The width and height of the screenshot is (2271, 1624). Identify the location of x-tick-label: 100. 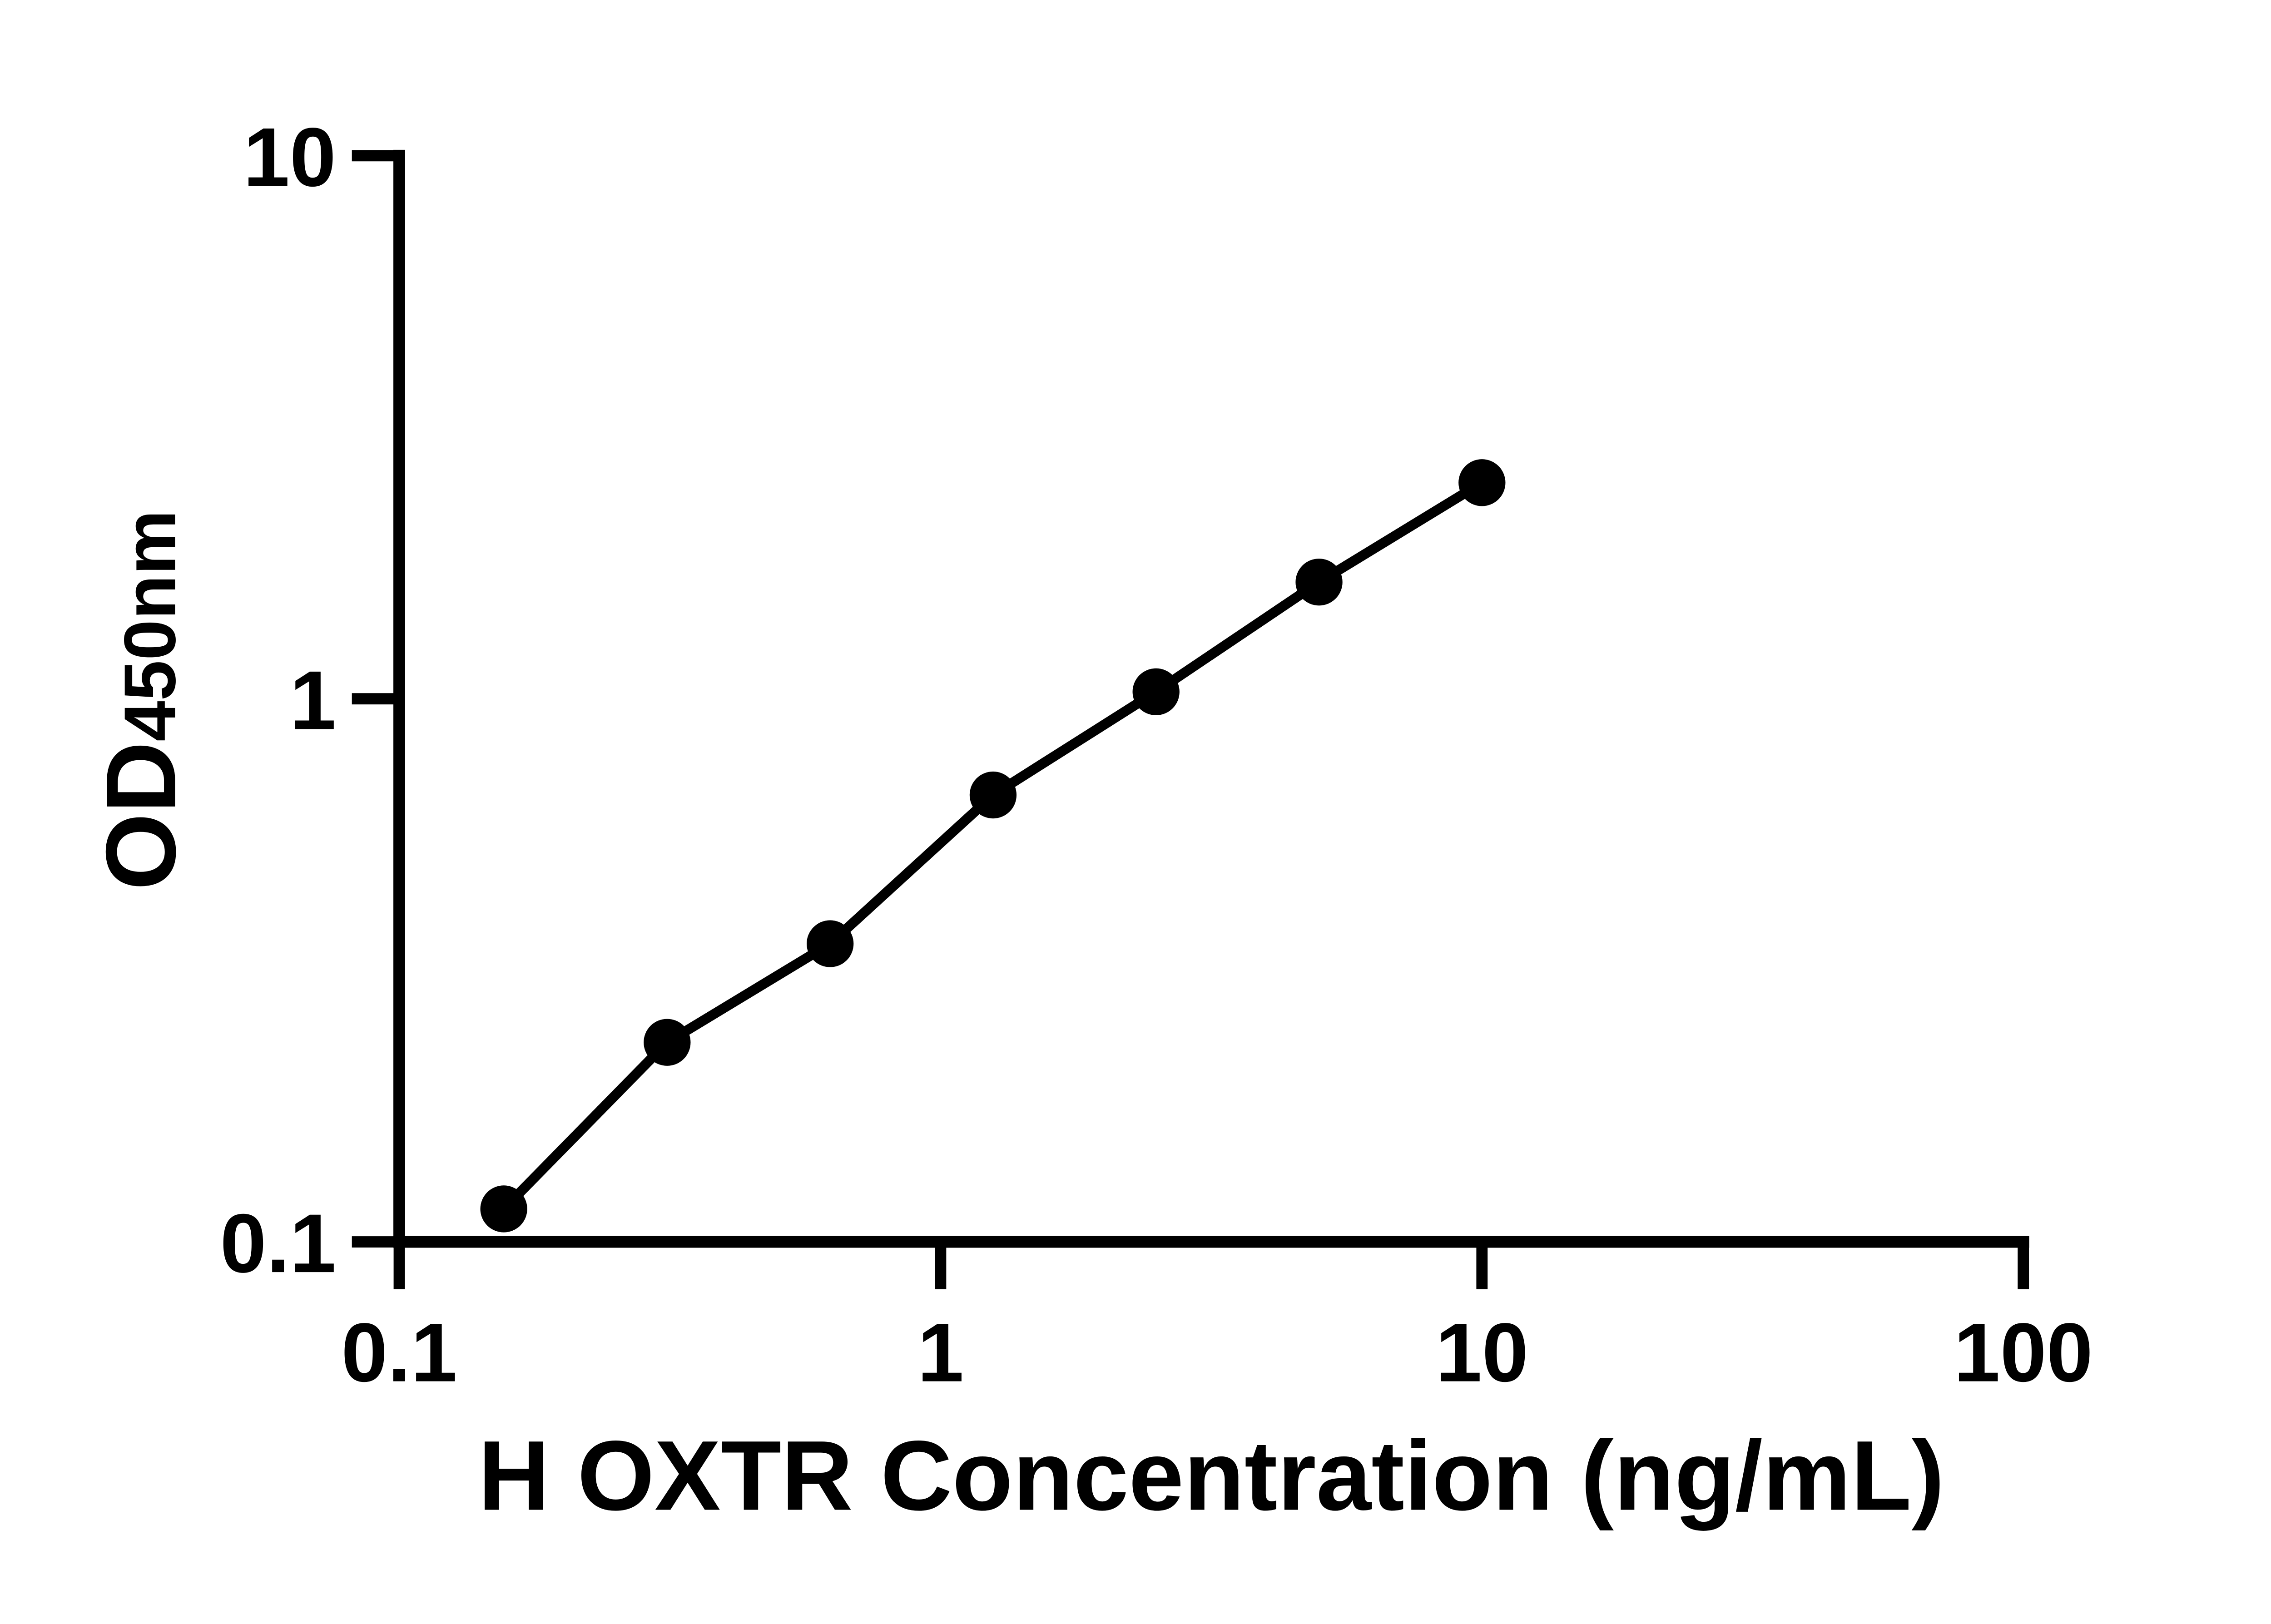
(2024, 1352).